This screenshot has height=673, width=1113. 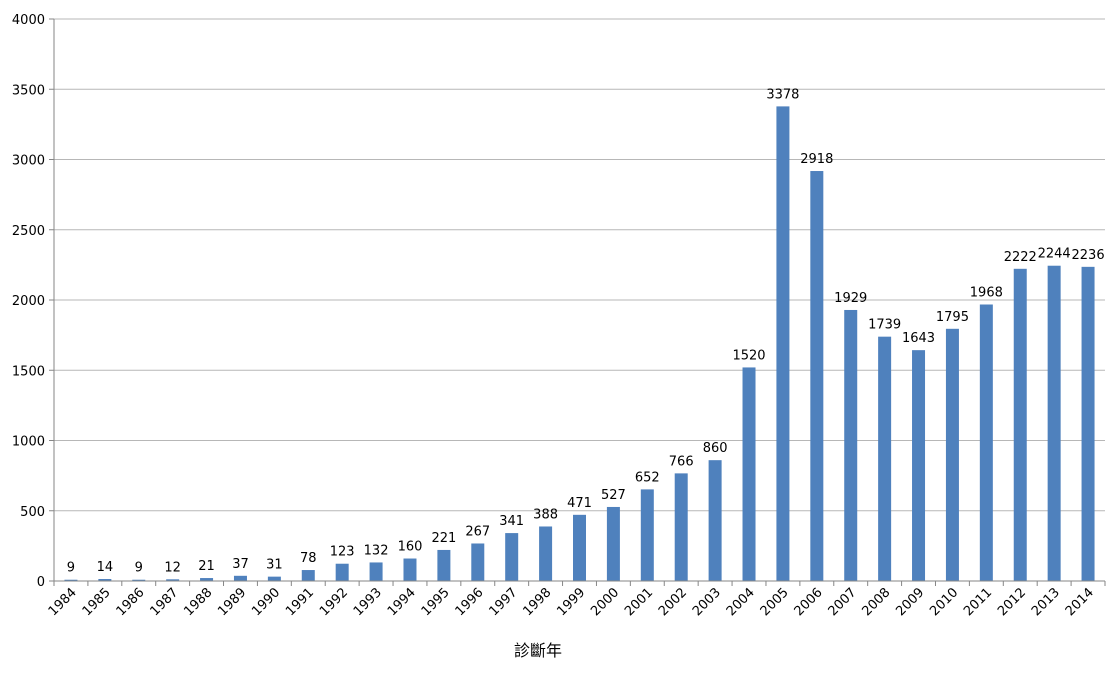 I want to click on y-tick-label: 1000, so click(x=28, y=442).